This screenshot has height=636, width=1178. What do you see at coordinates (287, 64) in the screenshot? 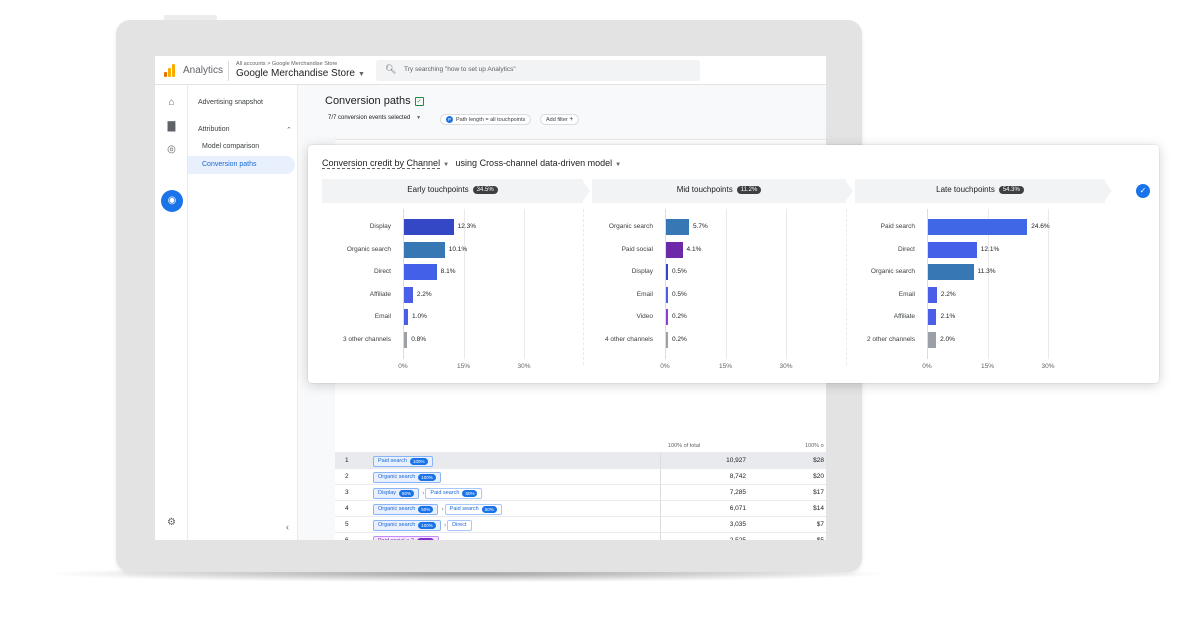
I see `breadcrumb: All accounts > Google Merchandise Store` at bounding box center [287, 64].